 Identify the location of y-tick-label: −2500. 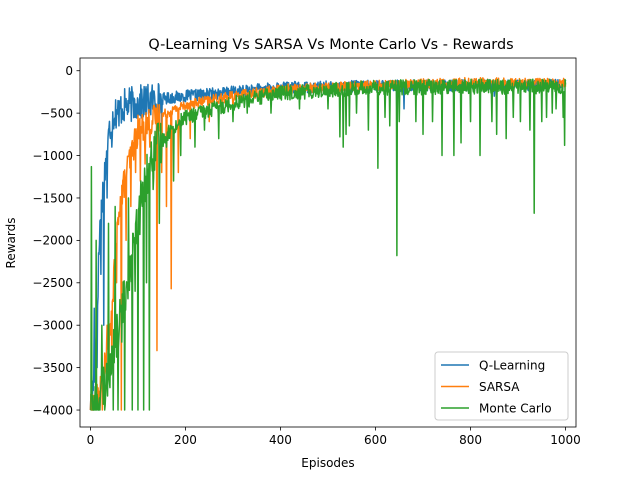
(52, 283).